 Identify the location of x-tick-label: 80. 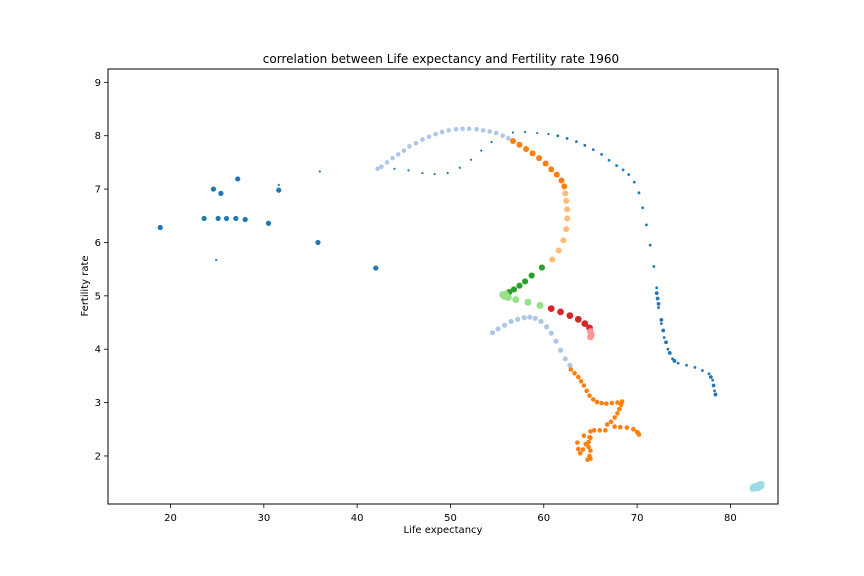
(730, 518).